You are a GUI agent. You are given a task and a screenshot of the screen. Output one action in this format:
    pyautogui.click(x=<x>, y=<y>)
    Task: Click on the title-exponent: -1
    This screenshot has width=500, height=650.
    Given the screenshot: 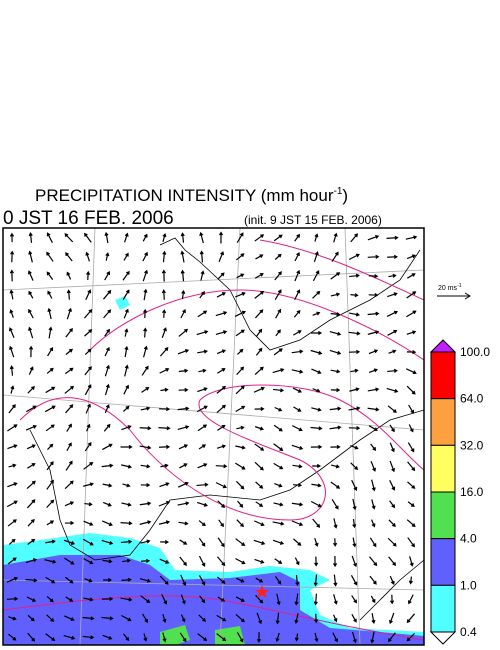 What is the action you would take?
    pyautogui.click(x=337, y=191)
    